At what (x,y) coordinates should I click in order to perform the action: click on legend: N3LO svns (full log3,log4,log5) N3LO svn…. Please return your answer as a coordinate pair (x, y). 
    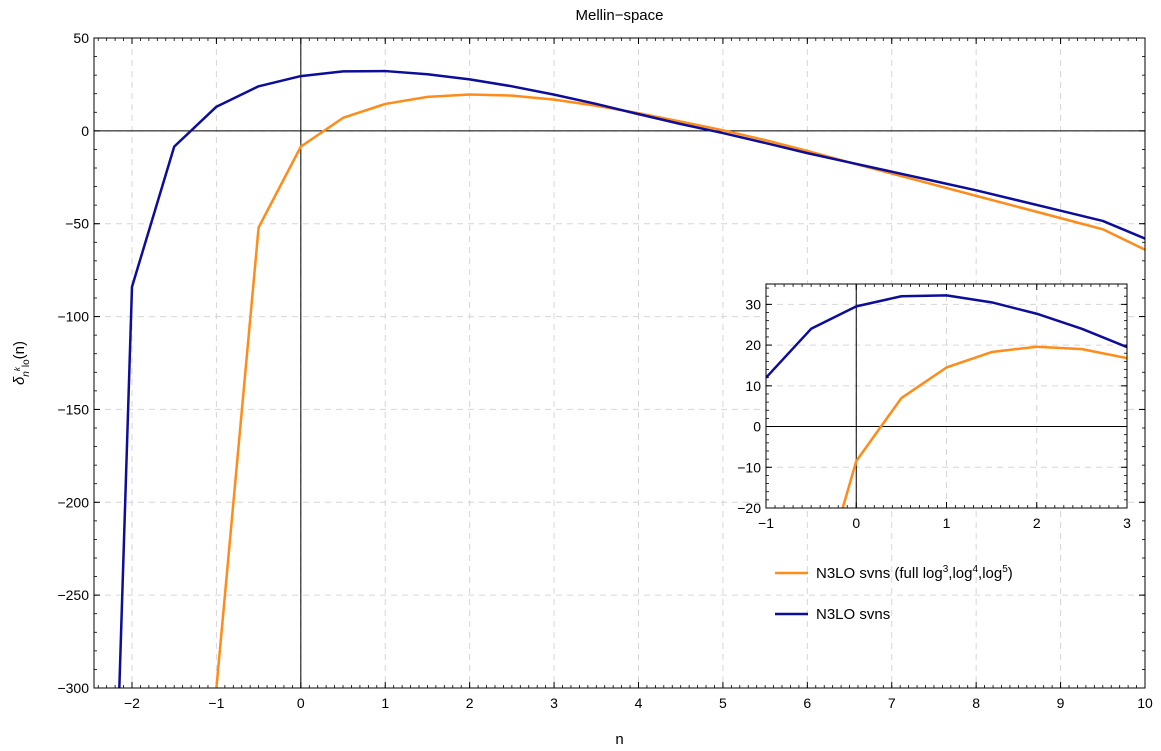
    Looking at the image, I should click on (894, 593).